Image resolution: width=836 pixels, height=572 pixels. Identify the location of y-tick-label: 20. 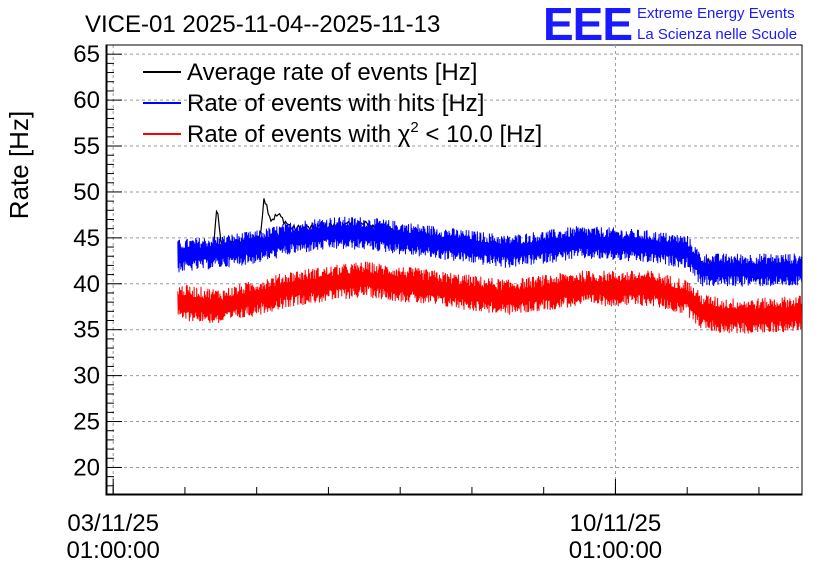
(86, 467).